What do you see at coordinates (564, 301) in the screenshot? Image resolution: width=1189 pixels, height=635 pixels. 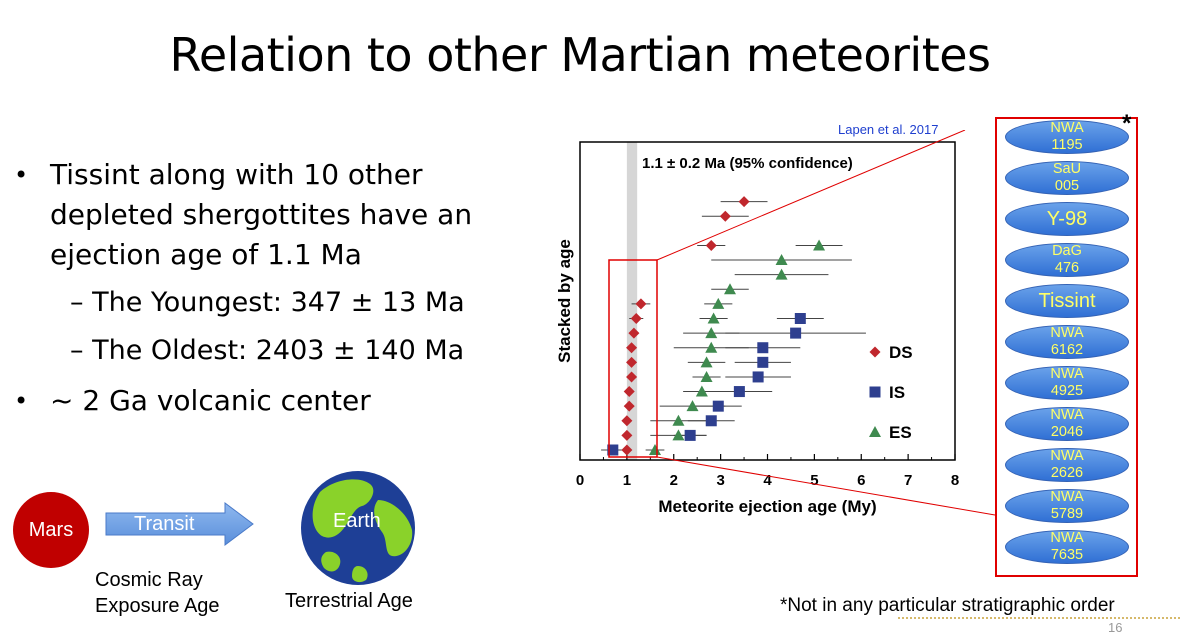 I see `y-axis-label: Stacked by age` at bounding box center [564, 301].